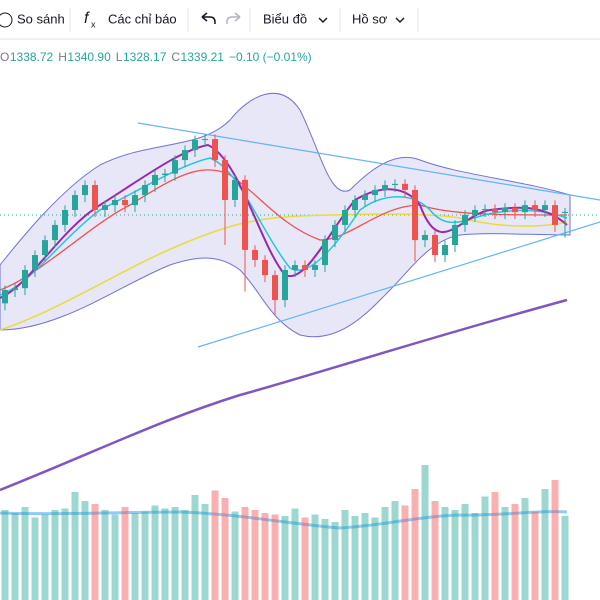  Describe the element at coordinates (284, 520) in the screenshot. I see `volume-moving-average` at that location.